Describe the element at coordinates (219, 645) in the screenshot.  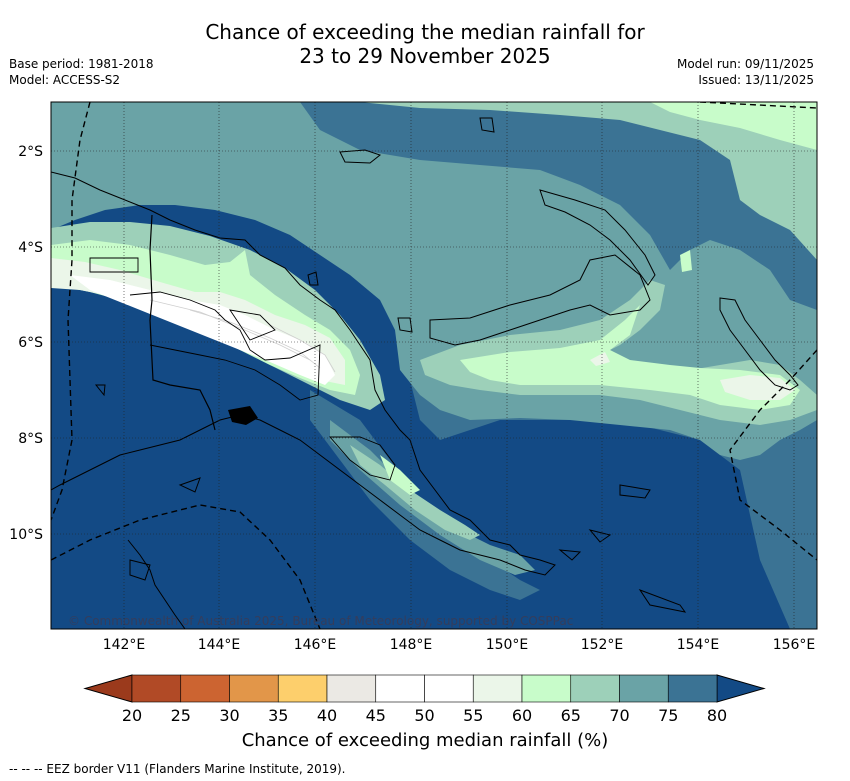
I see `lon-label-144e: 144°E` at that location.